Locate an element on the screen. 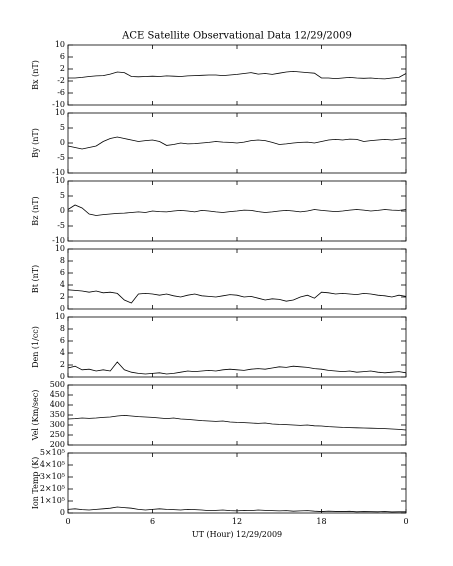 The width and height of the screenshot is (453, 566). y-axis-label: Den (1/cc) is located at coordinates (35, 347).